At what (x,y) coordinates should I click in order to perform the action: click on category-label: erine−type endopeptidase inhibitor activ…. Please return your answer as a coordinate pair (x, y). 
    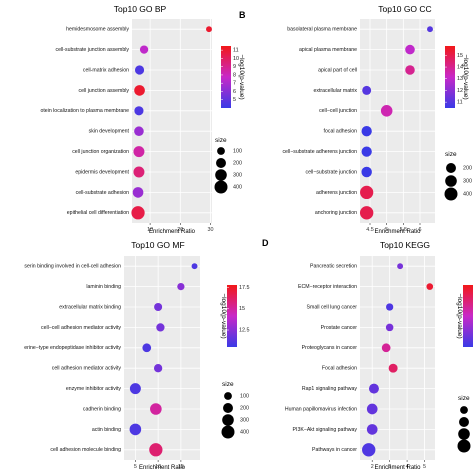
    Looking at the image, I should click on (72, 348).